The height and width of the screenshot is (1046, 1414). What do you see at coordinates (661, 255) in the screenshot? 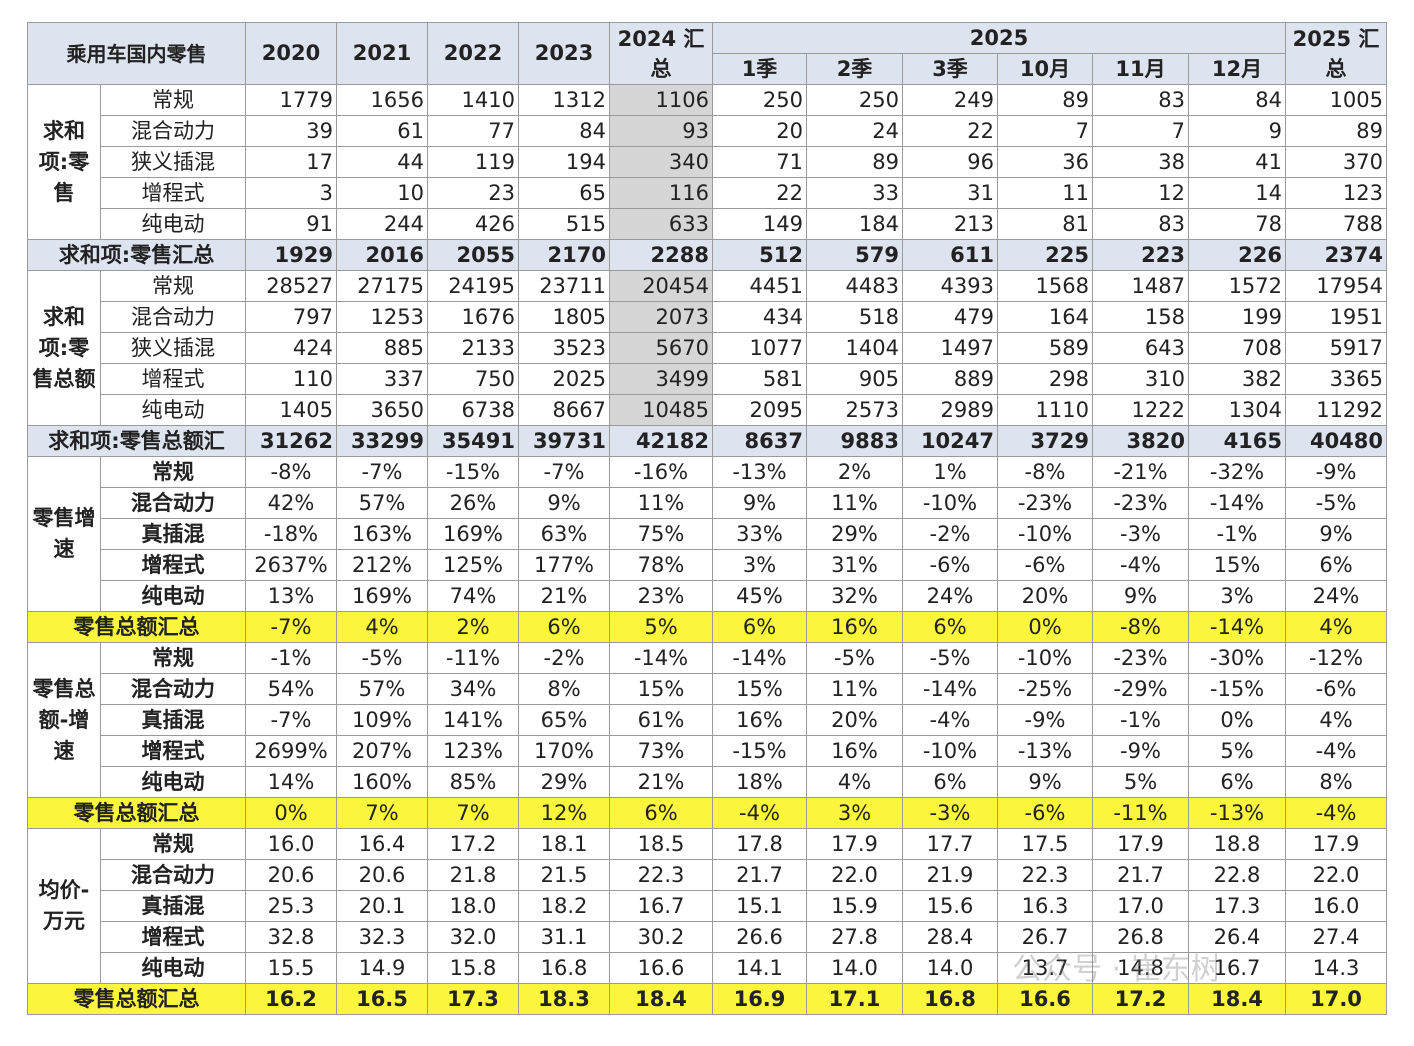
I see `total-cell: 2288` at bounding box center [661, 255].